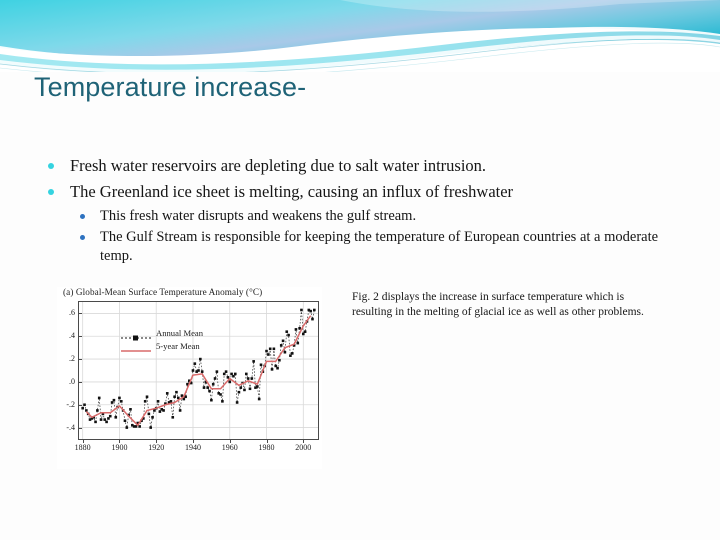 The width and height of the screenshot is (720, 540). Describe the element at coordinates (136, 351) in the screenshot. I see `solid-line-icon` at that location.